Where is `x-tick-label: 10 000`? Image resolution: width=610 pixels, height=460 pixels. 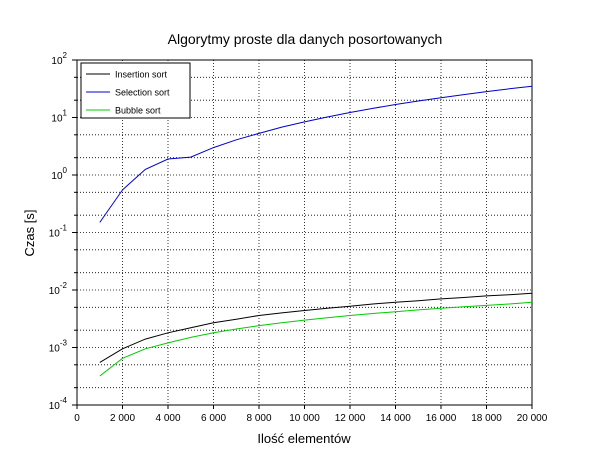 x-tick-label: 10 000 is located at coordinates (304, 418).